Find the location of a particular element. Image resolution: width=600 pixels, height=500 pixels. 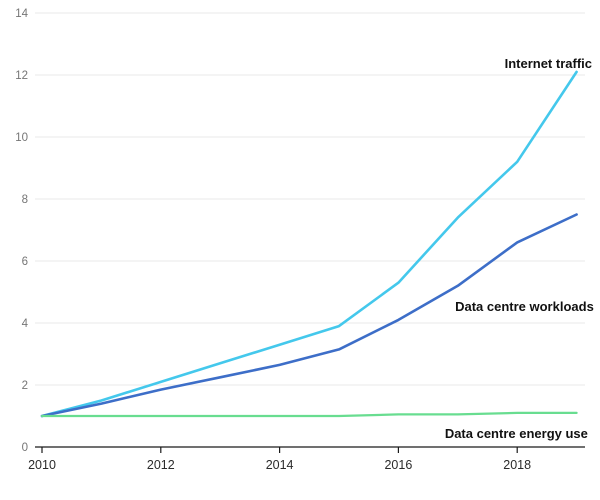

y-axis-tick-label-14: 14 is located at coordinates (21, 14).